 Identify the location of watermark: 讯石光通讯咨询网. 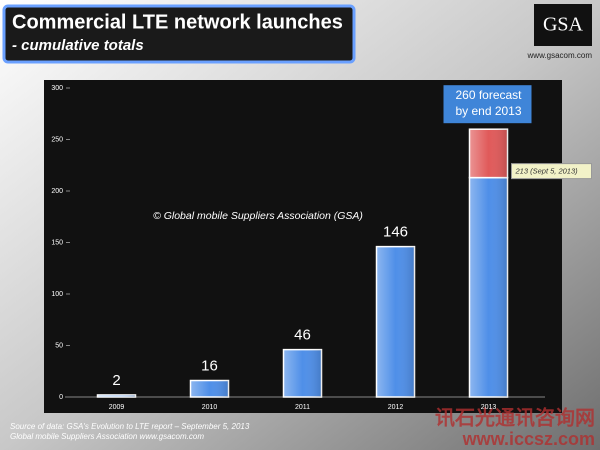
(515, 417).